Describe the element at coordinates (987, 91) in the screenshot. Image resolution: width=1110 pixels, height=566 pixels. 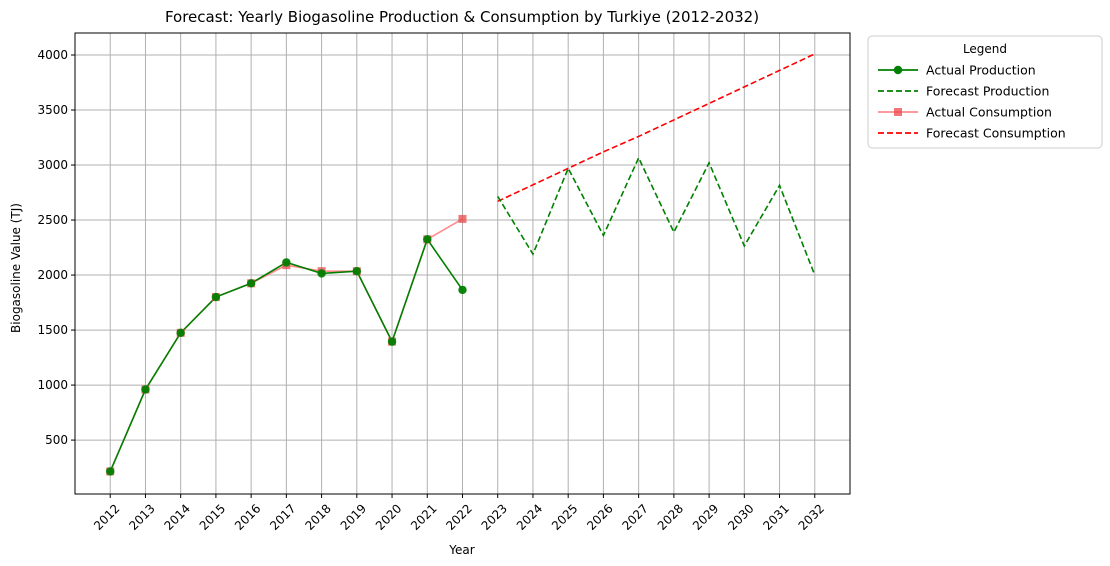
I see `legend-label: Forecast Production` at that location.